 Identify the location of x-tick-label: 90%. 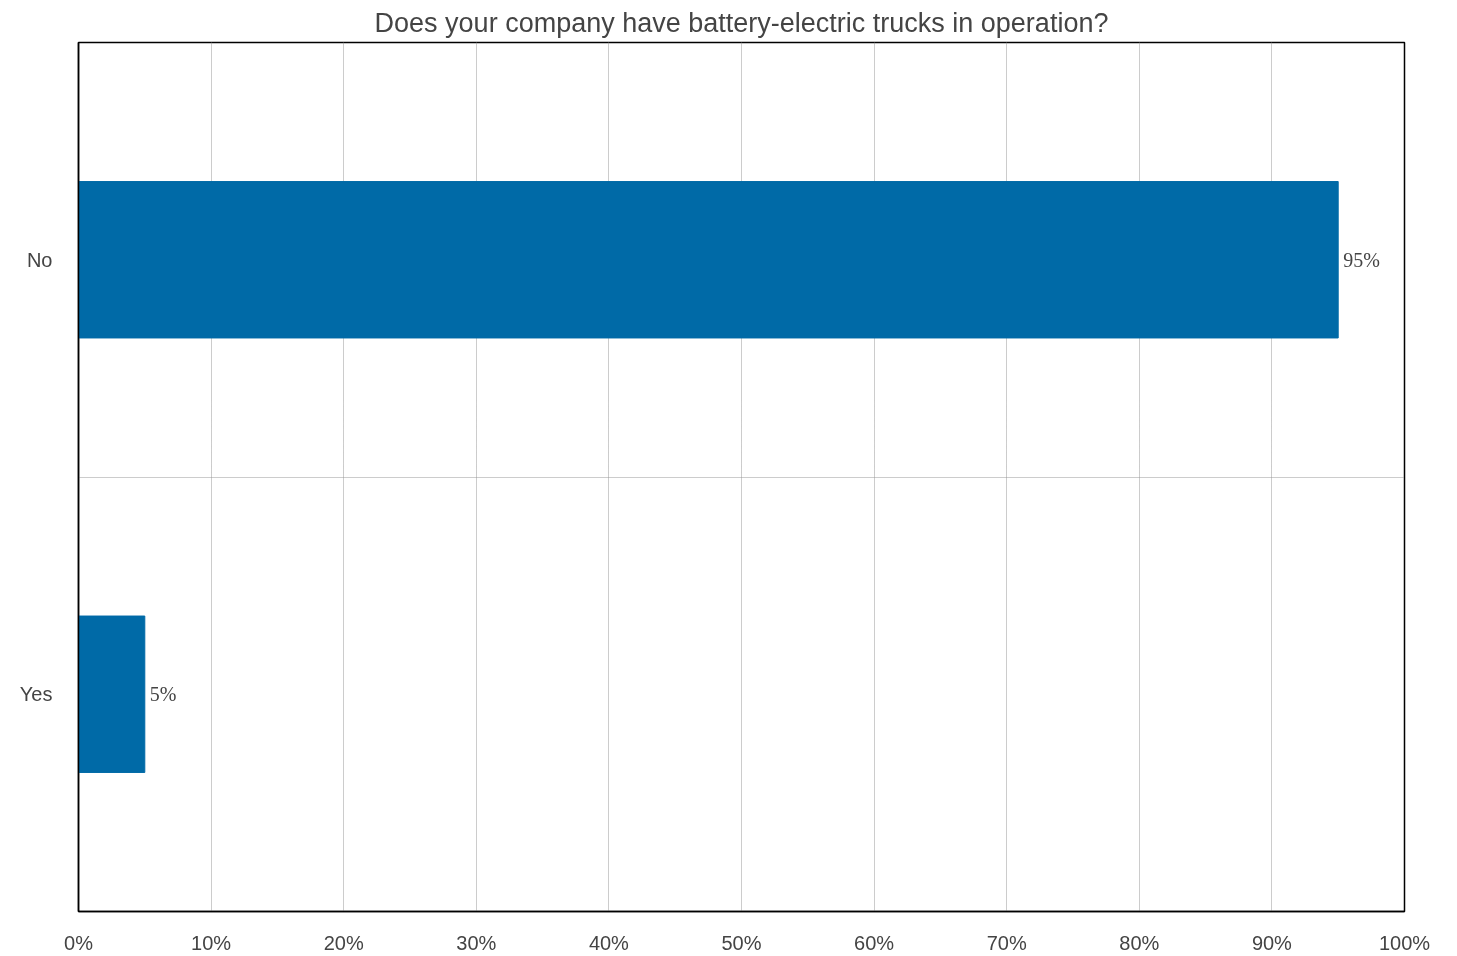
(1272, 942).